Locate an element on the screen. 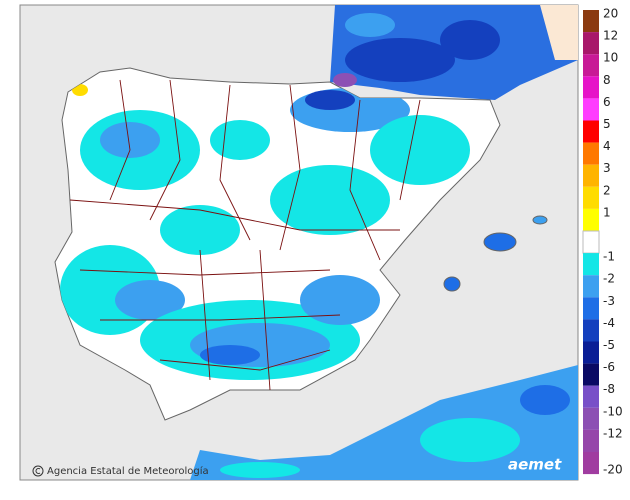  legend-label: -8 is located at coordinates (609, 389).